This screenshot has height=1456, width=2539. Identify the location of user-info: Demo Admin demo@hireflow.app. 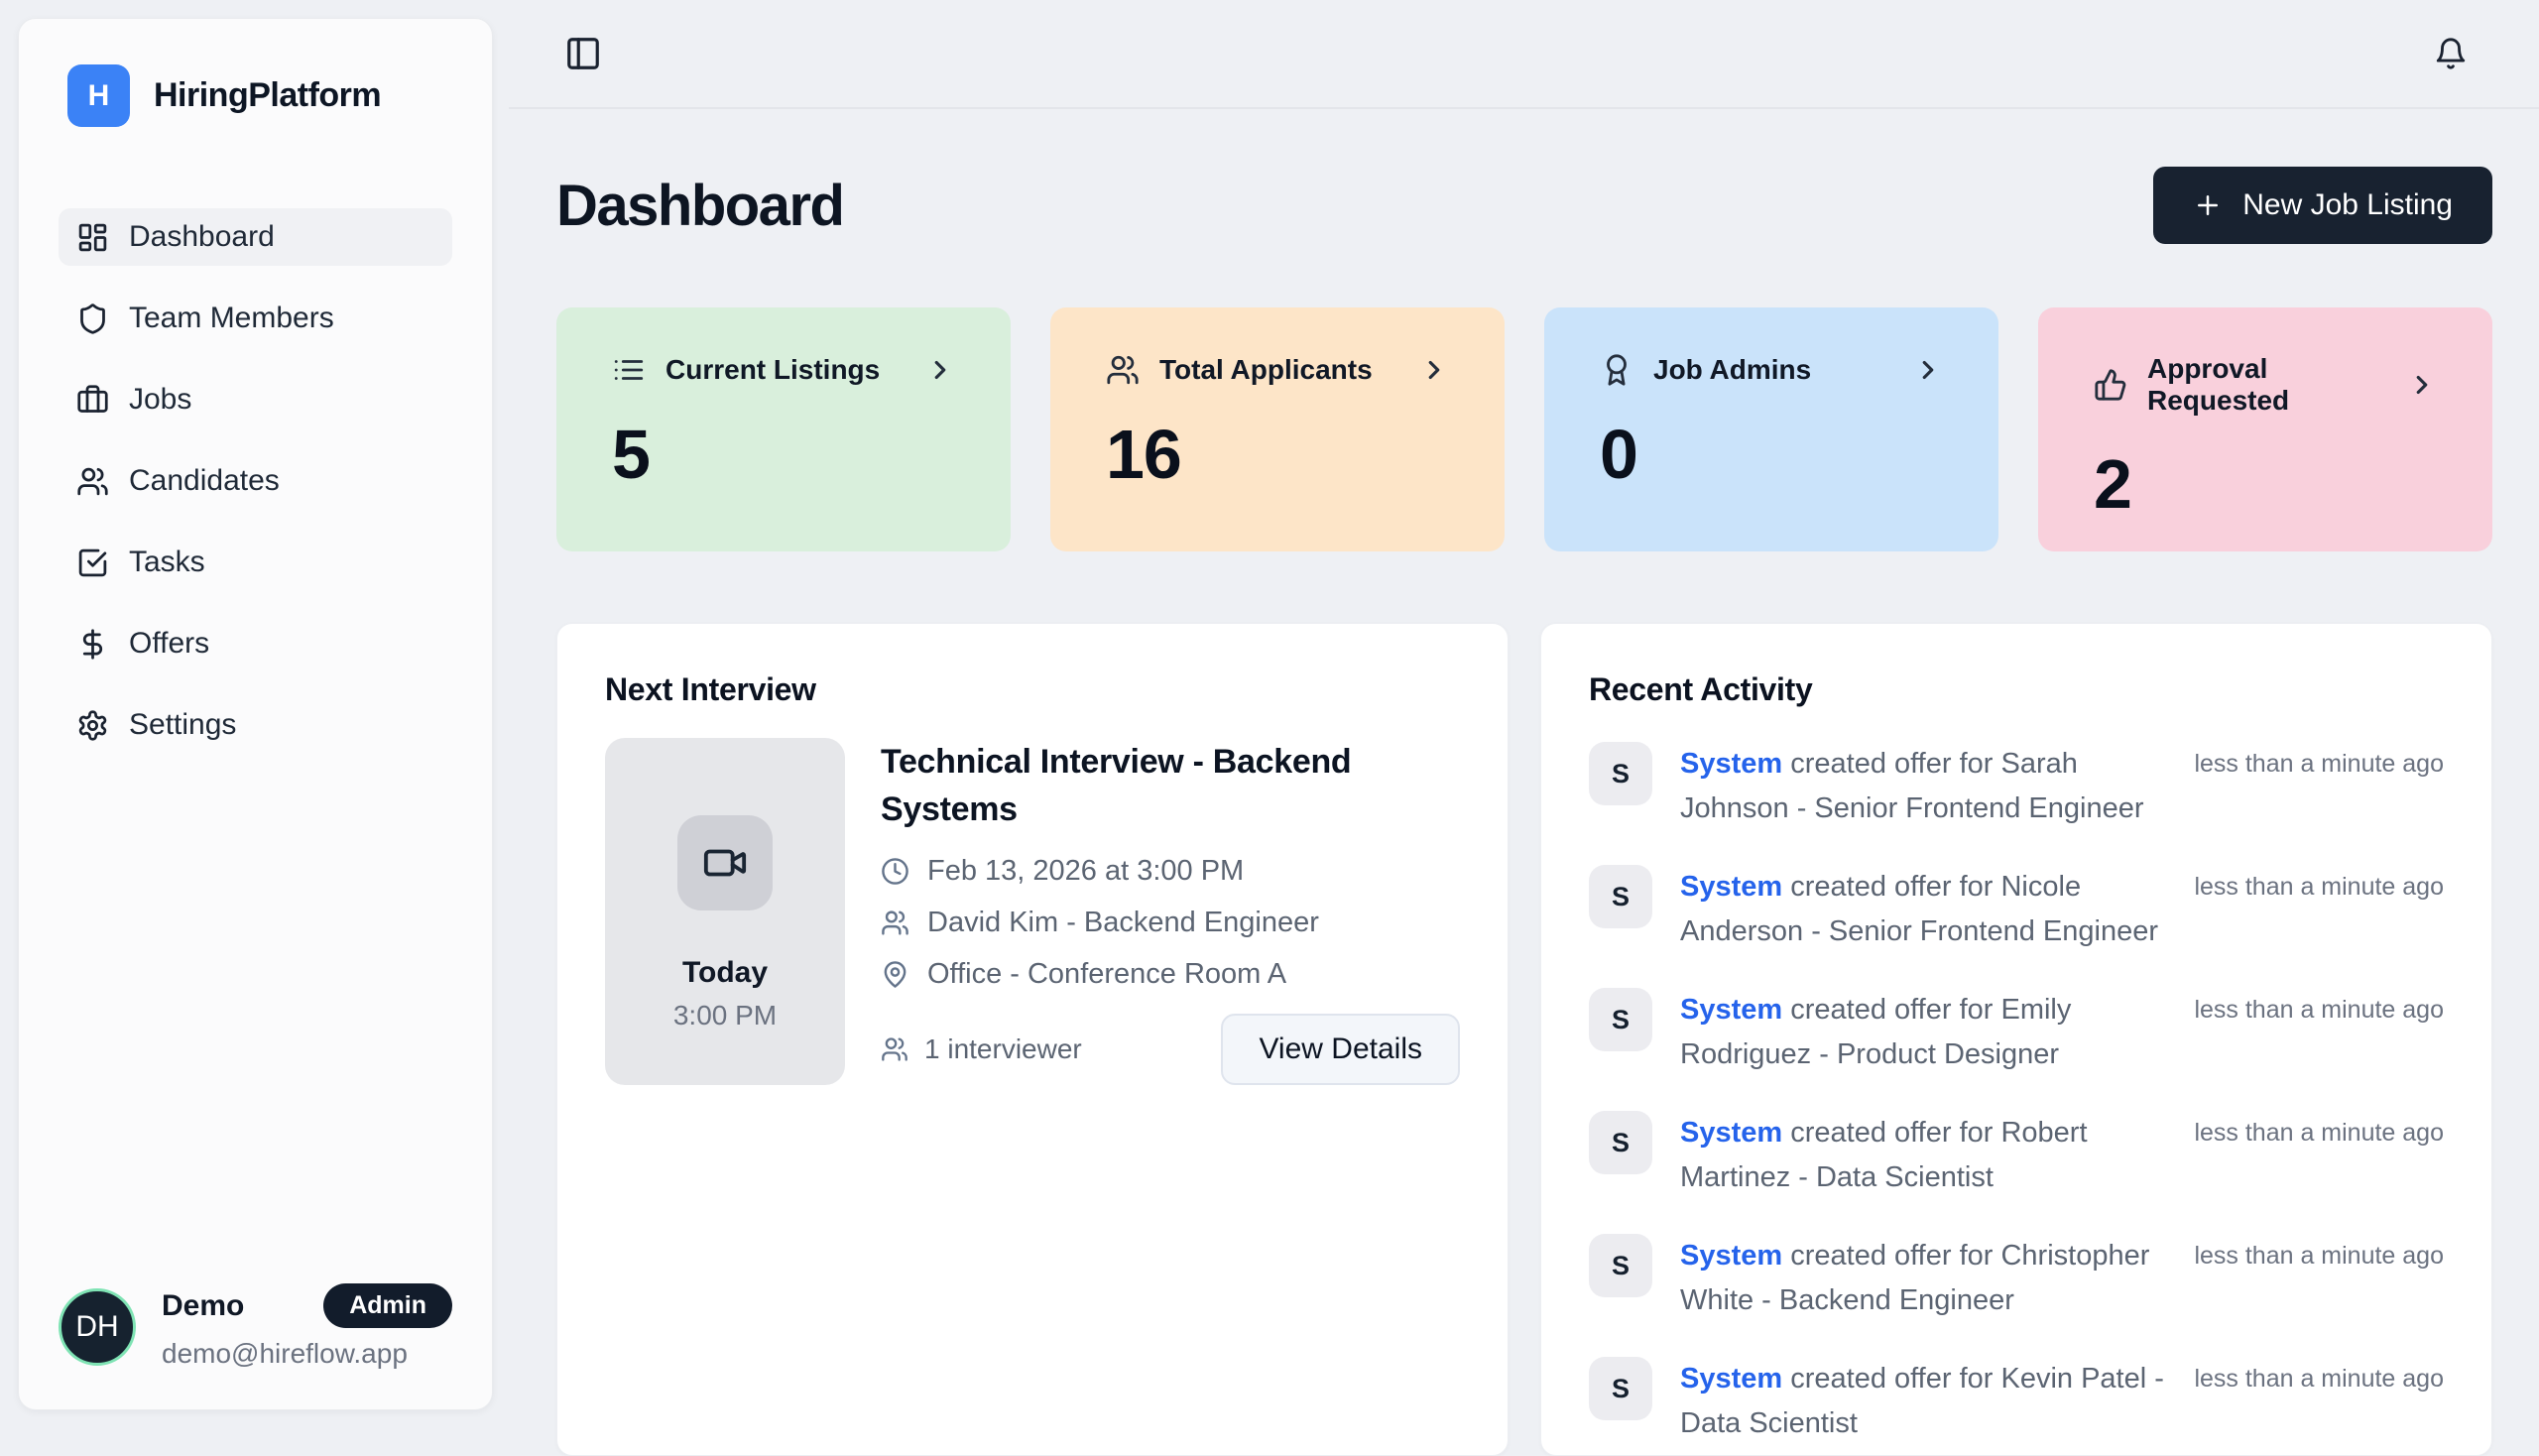
(307, 1326).